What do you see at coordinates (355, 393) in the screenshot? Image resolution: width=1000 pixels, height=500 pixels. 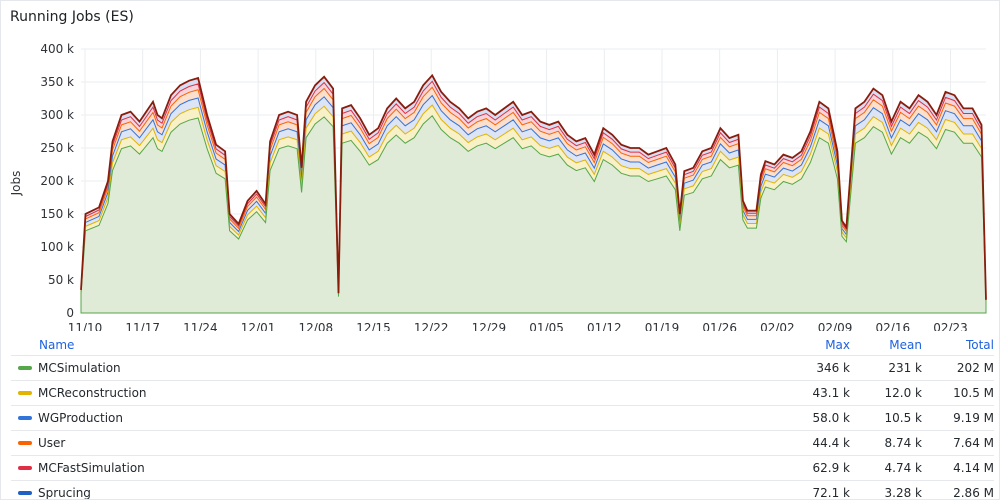 I see `legend-series-name: MCReconstruction` at bounding box center [355, 393].